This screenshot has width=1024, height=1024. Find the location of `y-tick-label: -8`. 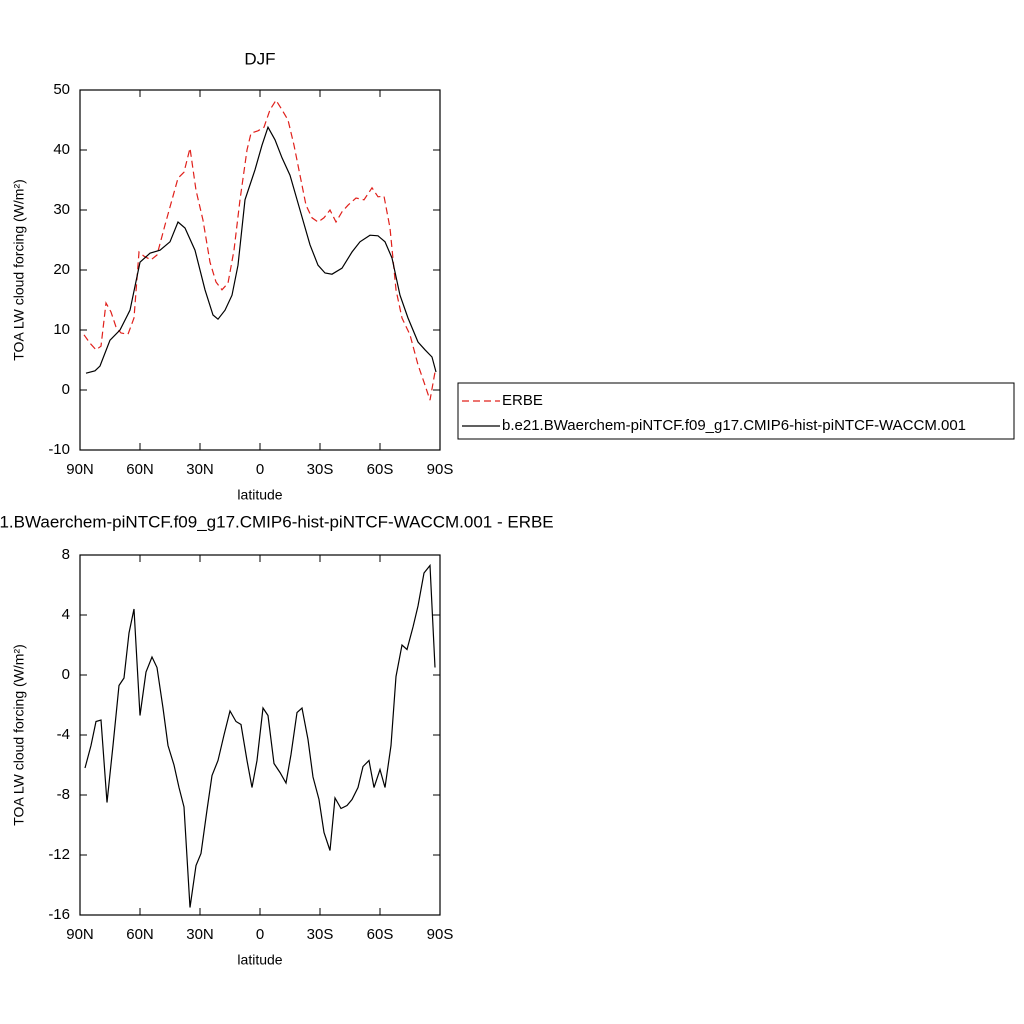

y-tick-label: -8 is located at coordinates (63, 794).